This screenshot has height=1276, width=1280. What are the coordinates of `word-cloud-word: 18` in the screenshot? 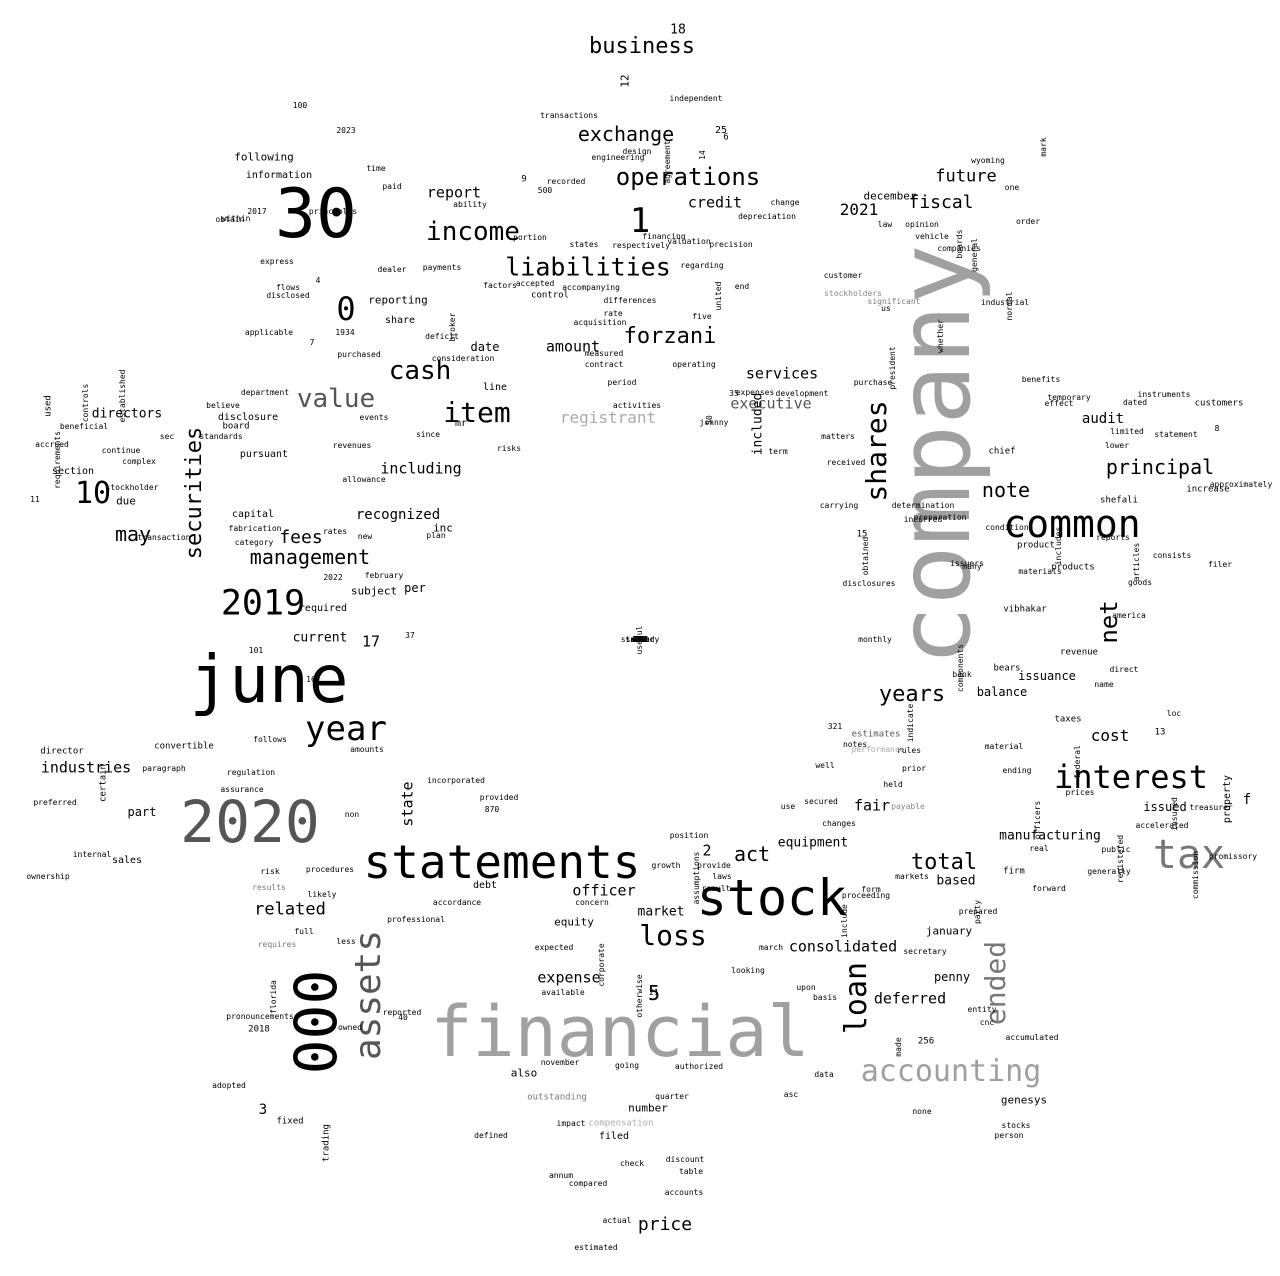 It's located at (678, 30).